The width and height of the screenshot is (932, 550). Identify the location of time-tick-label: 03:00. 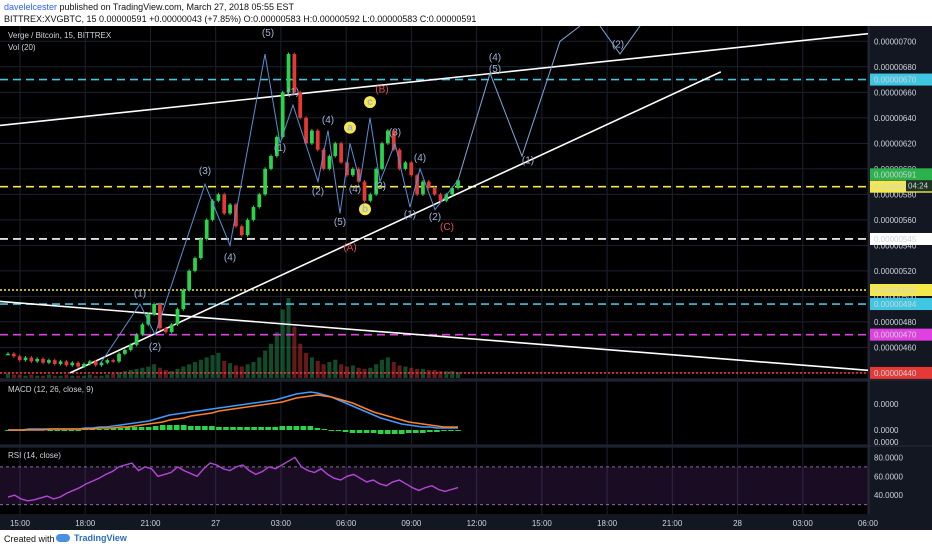
(281, 523).